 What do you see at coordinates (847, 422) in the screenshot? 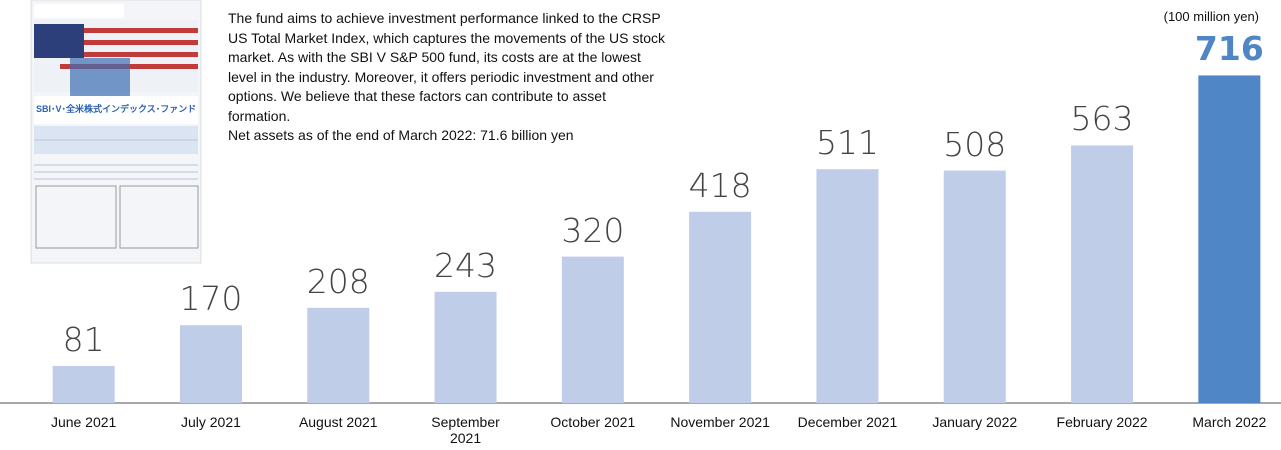
I see `x-tick-label: December 2021` at bounding box center [847, 422].